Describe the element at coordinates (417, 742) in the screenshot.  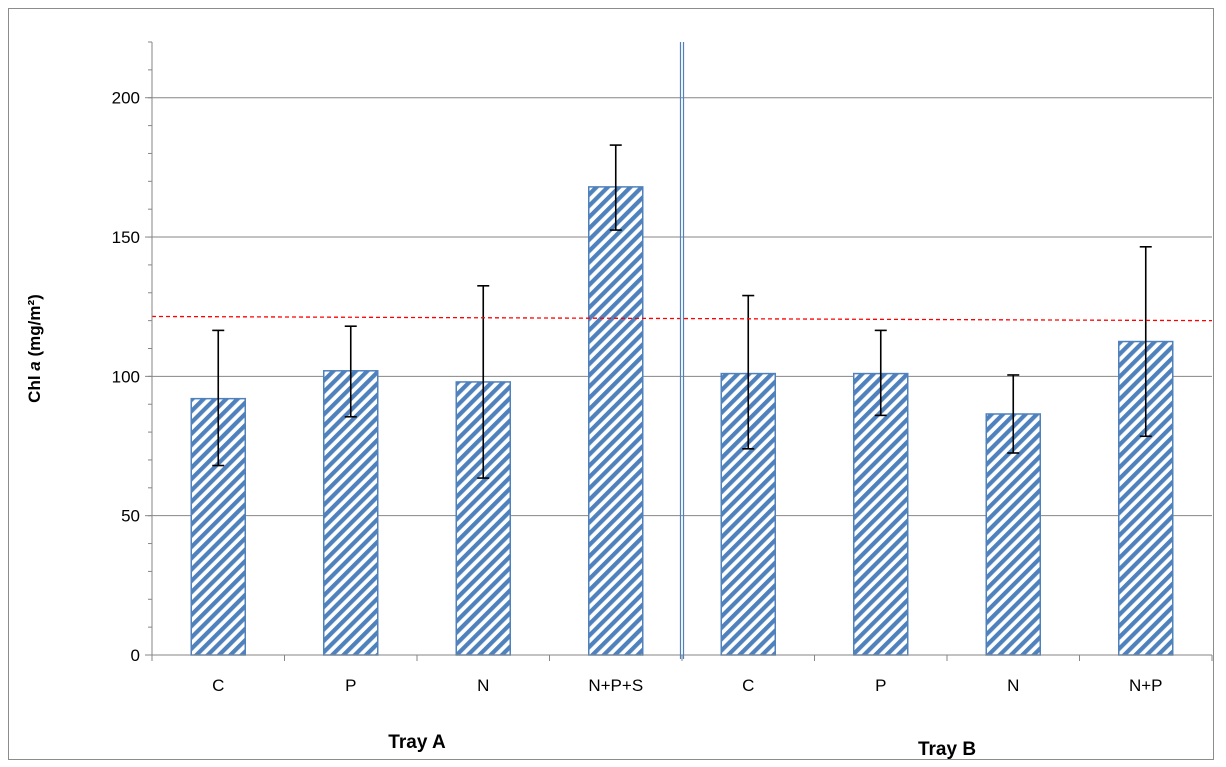
I see `group-label: Tray A` at that location.